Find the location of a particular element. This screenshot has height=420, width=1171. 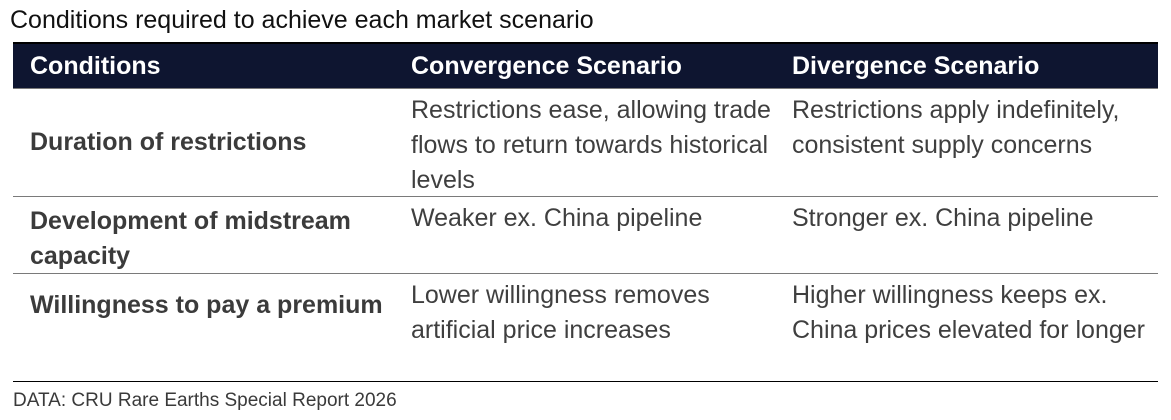

condition-label: Willingness to pay a premium is located at coordinates (206, 305).